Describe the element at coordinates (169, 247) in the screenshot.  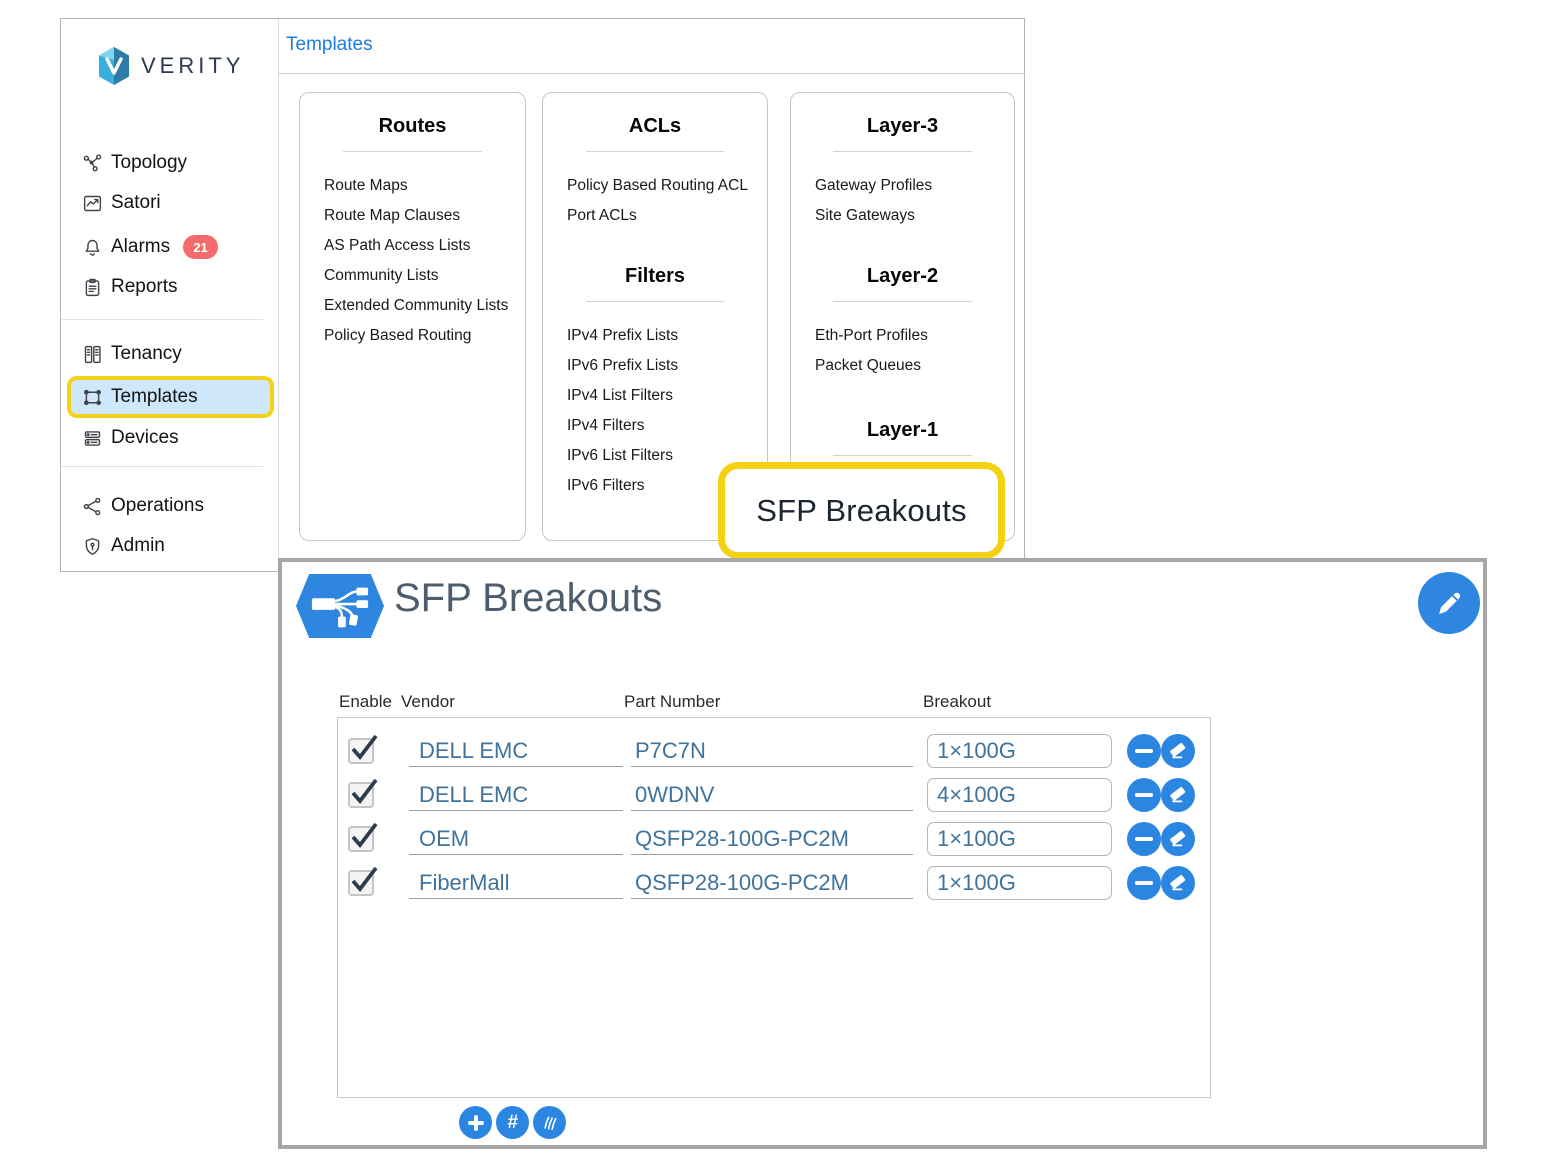
I see `sidebar-item-alarms: Alarms 21` at that location.